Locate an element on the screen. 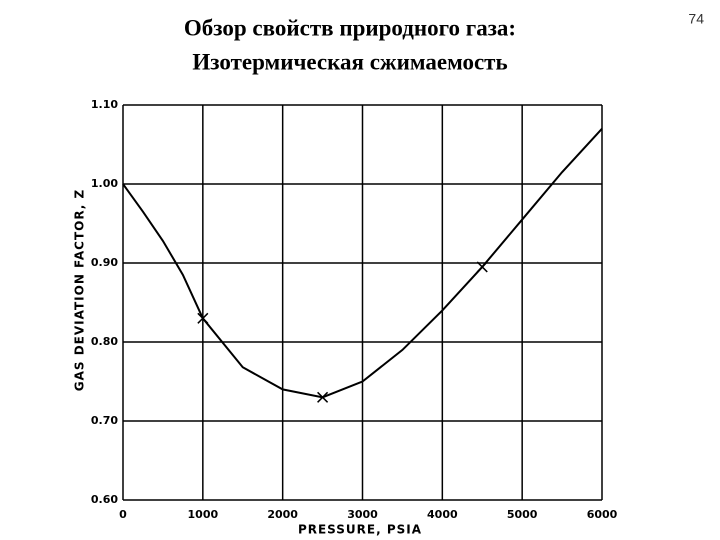  slide-title: Обзор свойств природного газа: is located at coordinates (350, 27).